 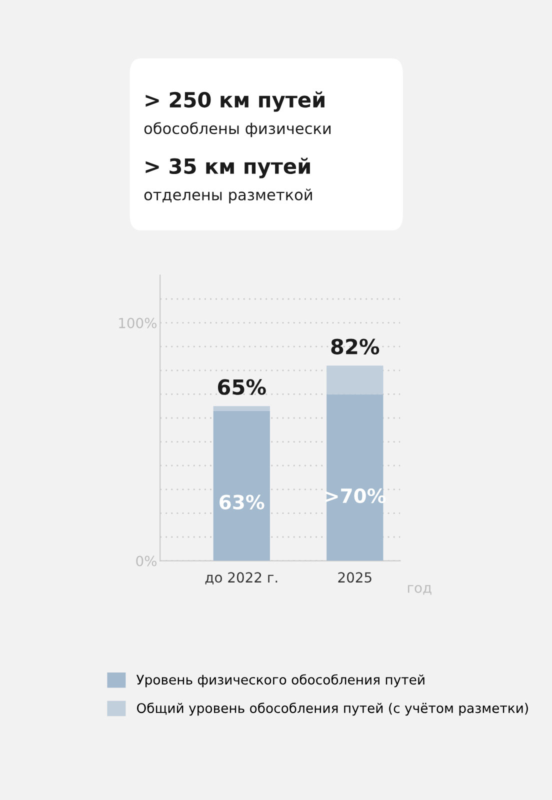 I want to click on text: > 35 км путей, so click(x=228, y=168).